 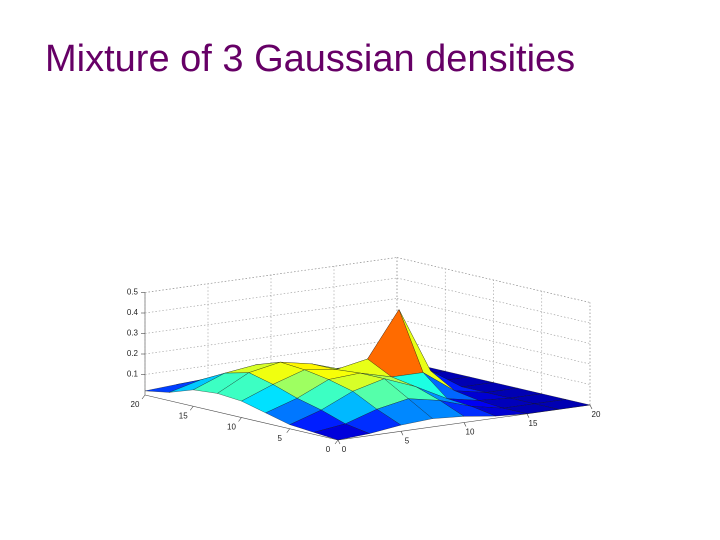 What do you see at coordinates (533, 423) in the screenshot?
I see `x-tick-label: 15` at bounding box center [533, 423].